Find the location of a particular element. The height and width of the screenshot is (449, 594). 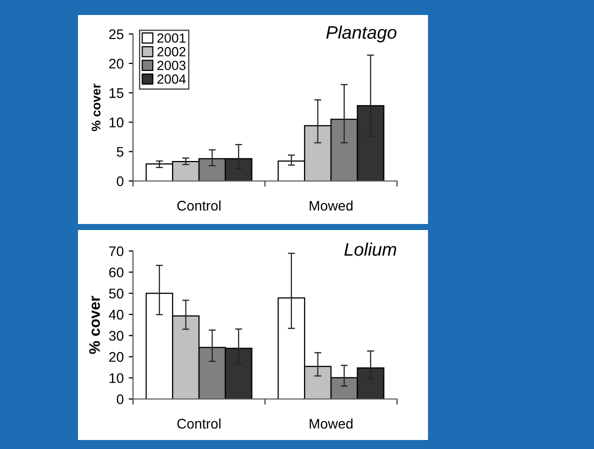

legend-label: 2004 is located at coordinates (171, 79).